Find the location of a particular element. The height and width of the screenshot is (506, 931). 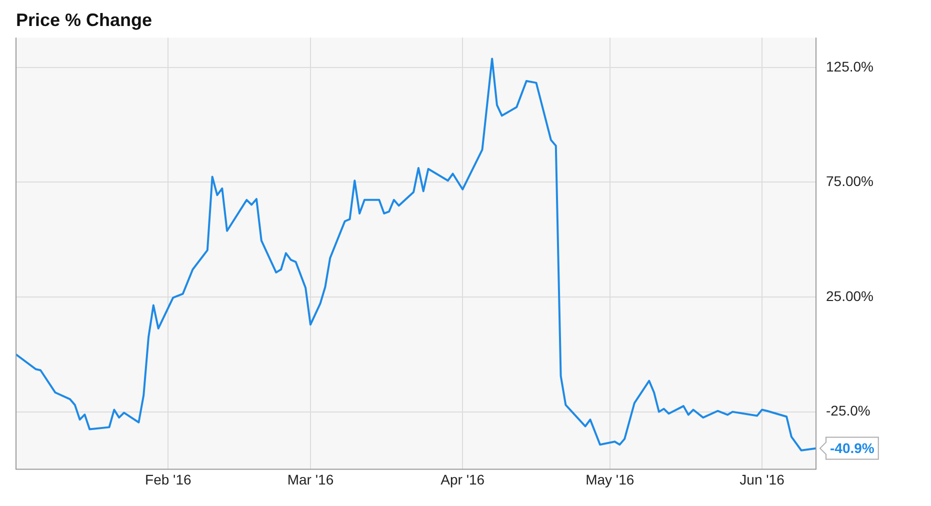

chart-title: Price % Change is located at coordinates (84, 20).